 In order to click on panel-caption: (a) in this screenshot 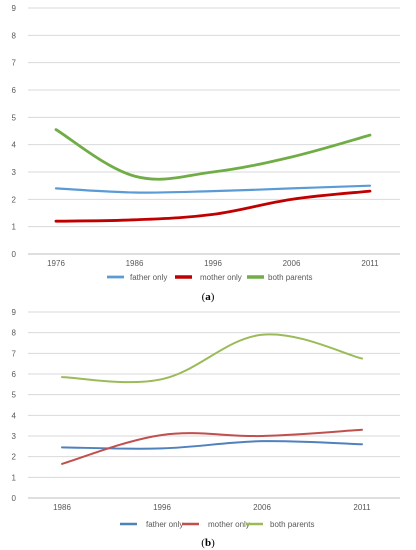, I will do `click(208, 297)`.